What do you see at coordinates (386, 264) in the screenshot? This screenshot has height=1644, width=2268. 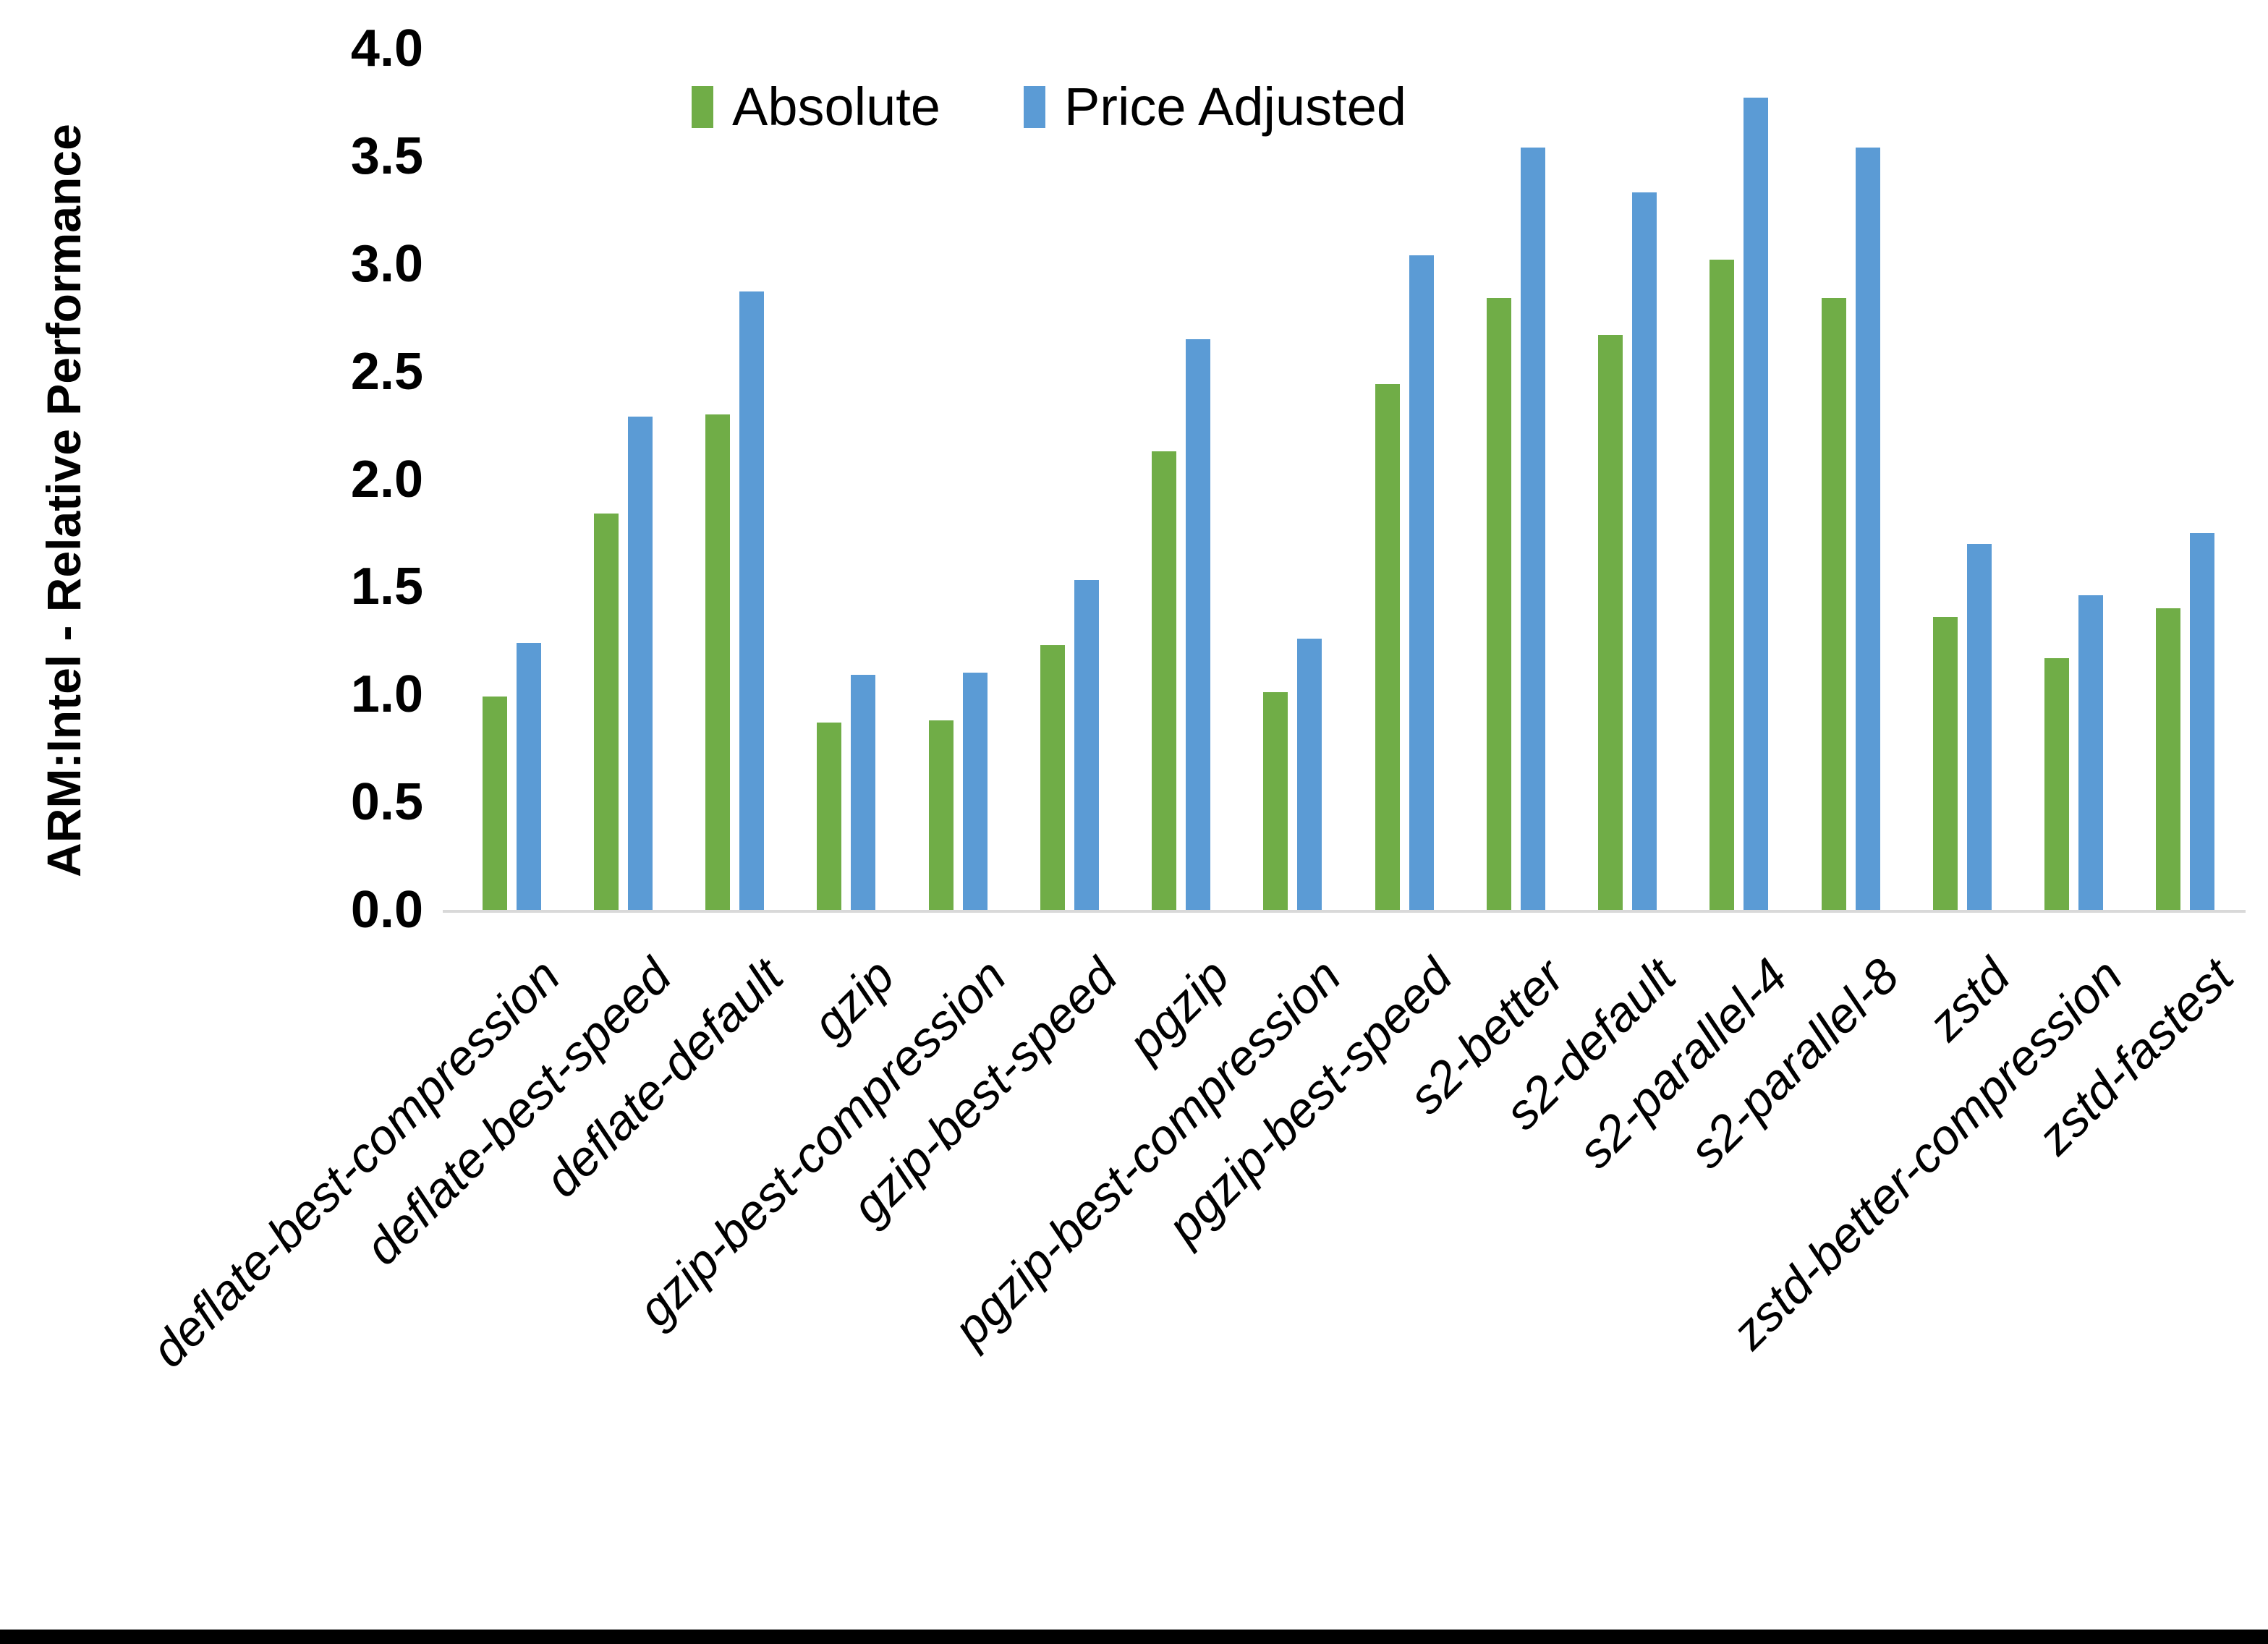 I see `y-tick-label: 3.0` at bounding box center [386, 264].